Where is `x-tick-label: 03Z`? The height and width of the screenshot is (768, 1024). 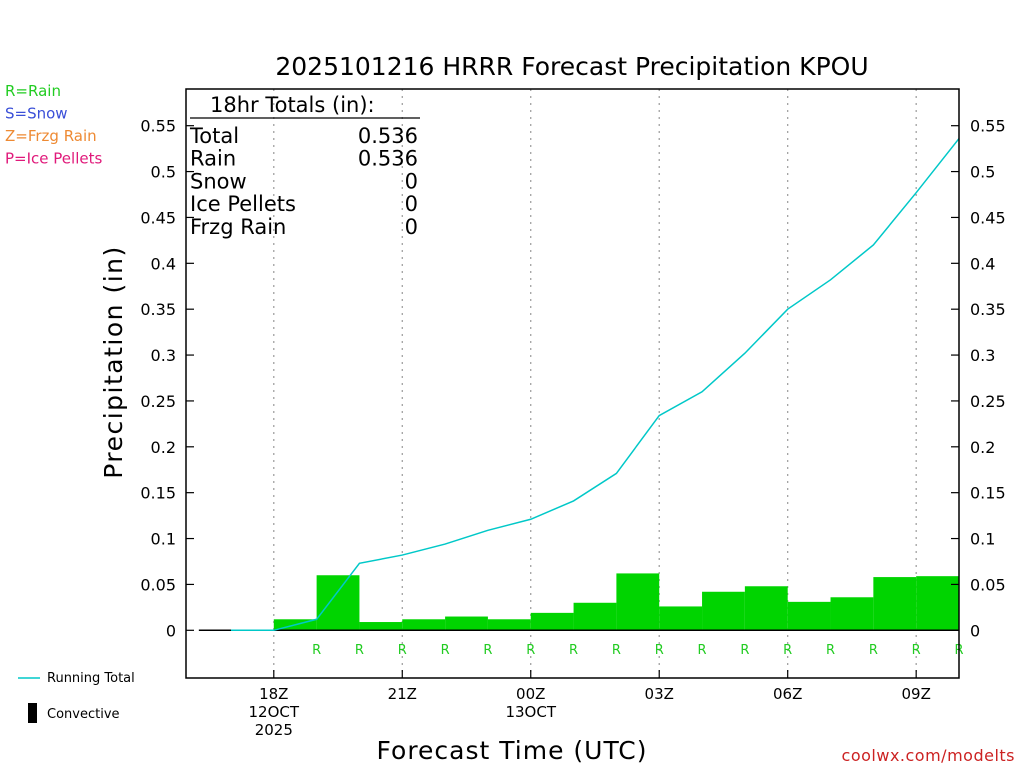
x-tick-label: 03Z is located at coordinates (659, 694).